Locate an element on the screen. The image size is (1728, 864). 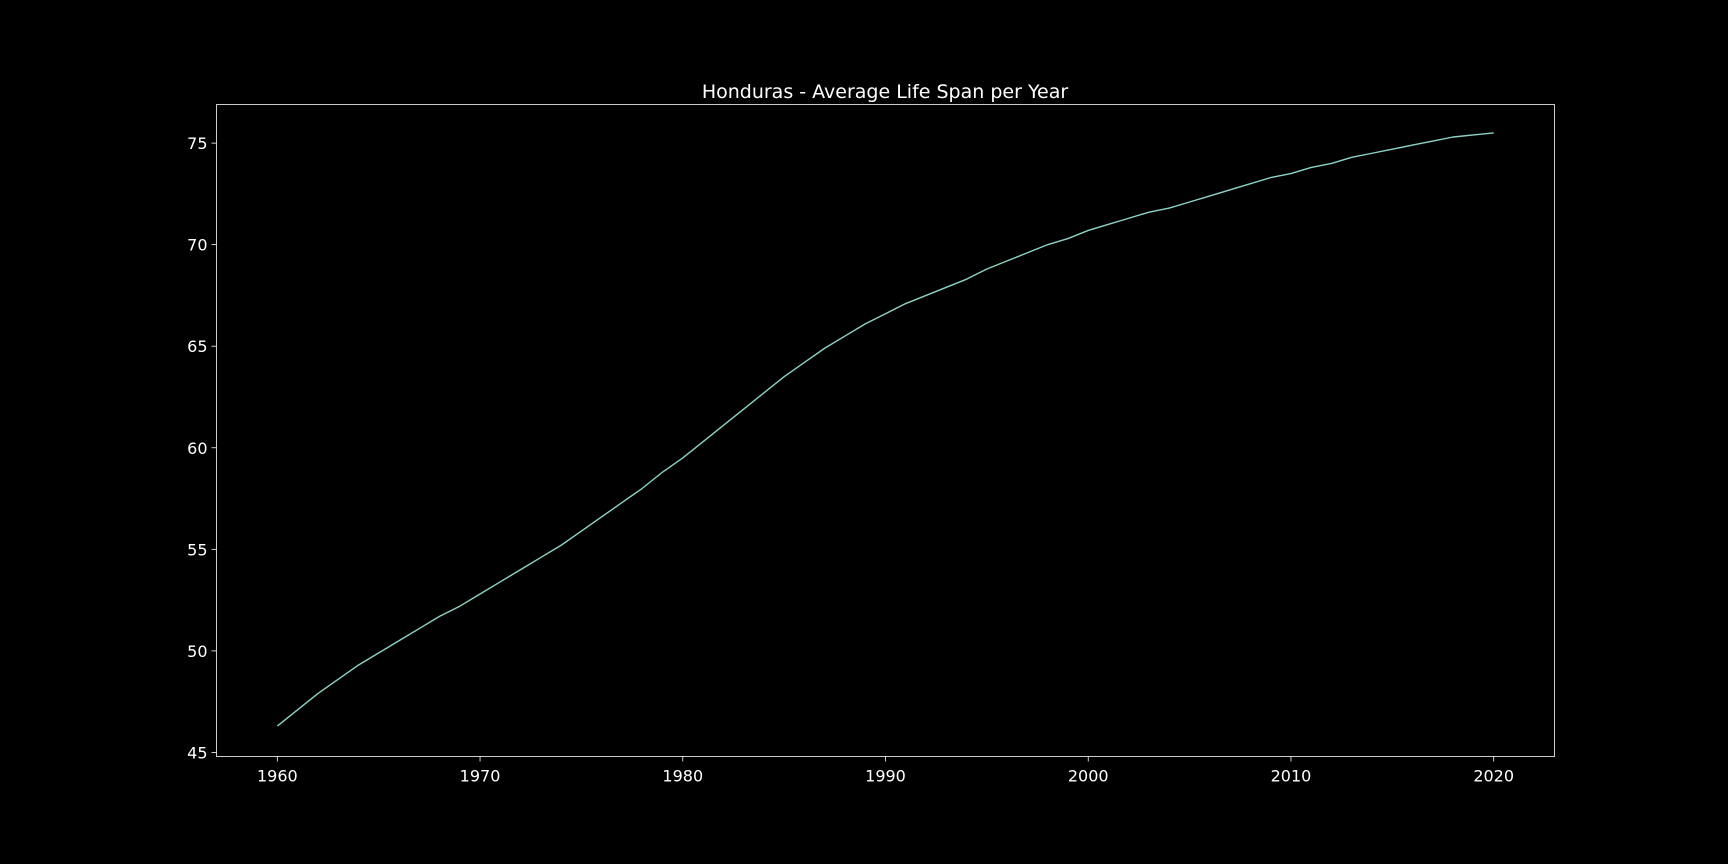
x-tick-label: 1990 is located at coordinates (885, 776).